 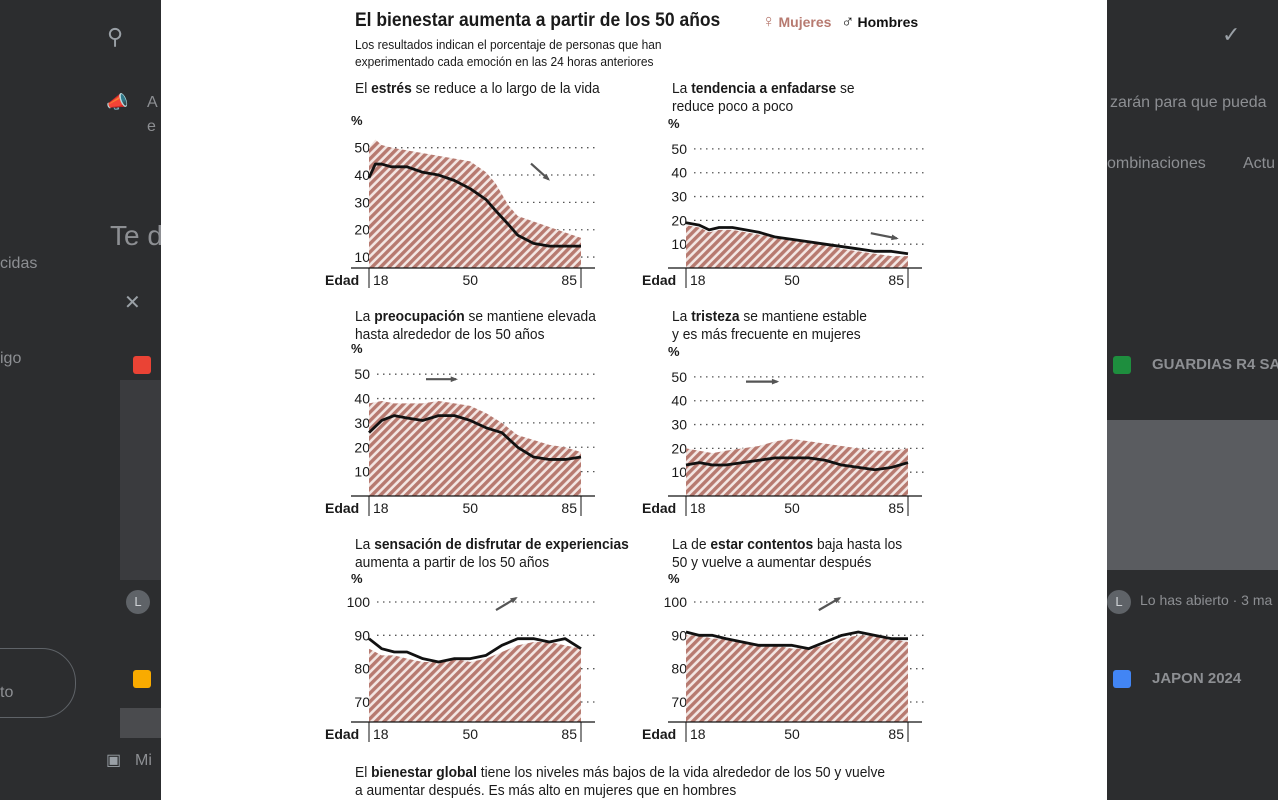 I want to click on left-text-2: igo, so click(x=11, y=358).